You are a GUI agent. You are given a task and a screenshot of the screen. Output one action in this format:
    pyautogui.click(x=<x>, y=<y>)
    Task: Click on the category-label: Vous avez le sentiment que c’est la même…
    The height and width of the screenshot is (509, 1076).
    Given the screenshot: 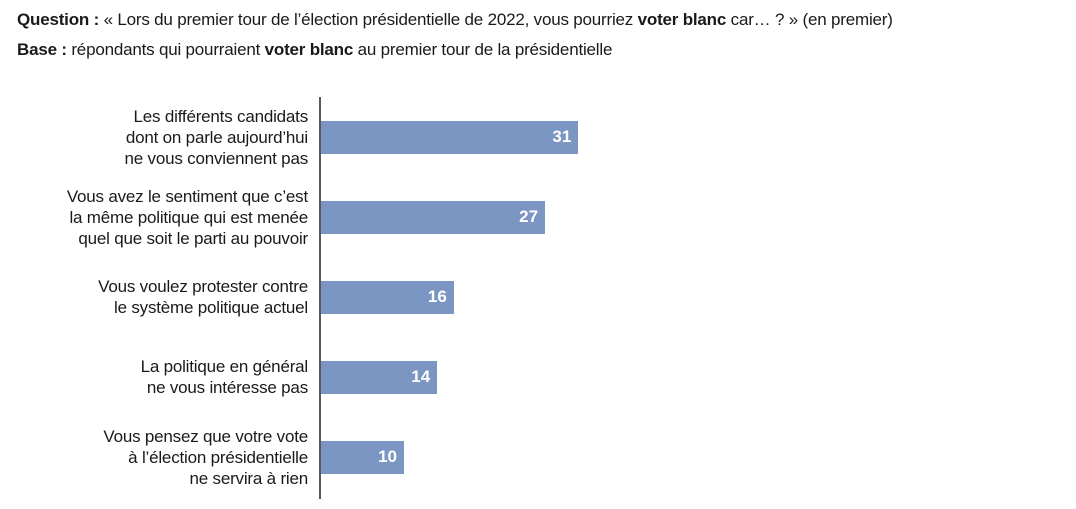 What is the action you would take?
    pyautogui.click(x=187, y=217)
    